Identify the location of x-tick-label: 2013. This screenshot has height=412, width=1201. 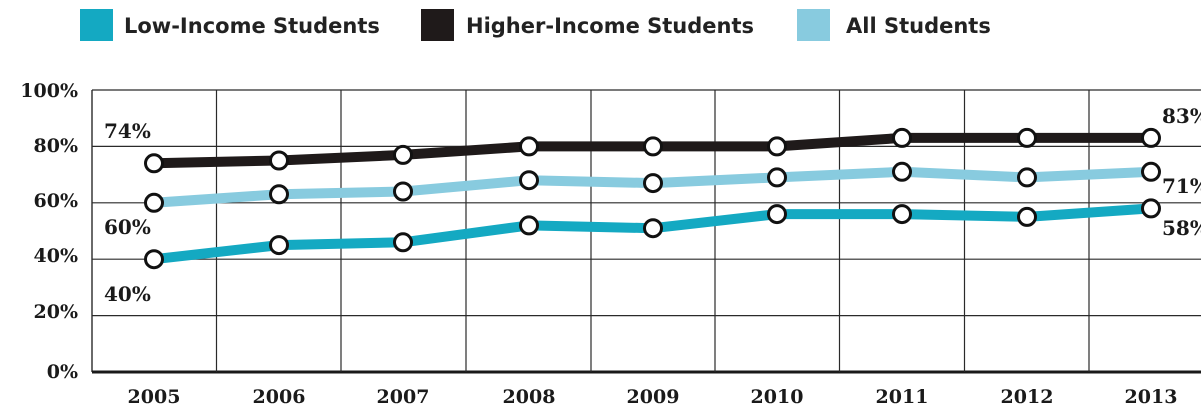
(1151, 397).